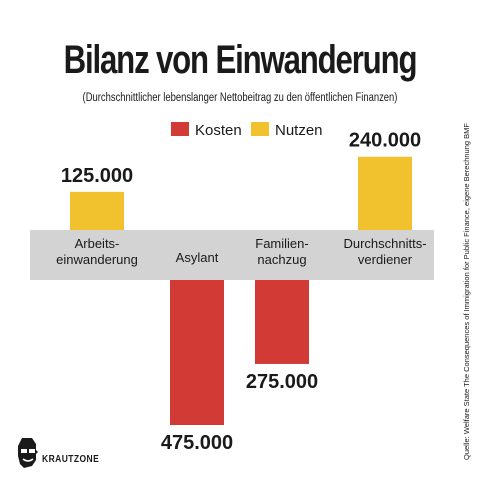 Image resolution: width=480 pixels, height=480 pixels. What do you see at coordinates (281, 251) in the screenshot?
I see `category-label-2: Familien-nachzug` at bounding box center [281, 251].